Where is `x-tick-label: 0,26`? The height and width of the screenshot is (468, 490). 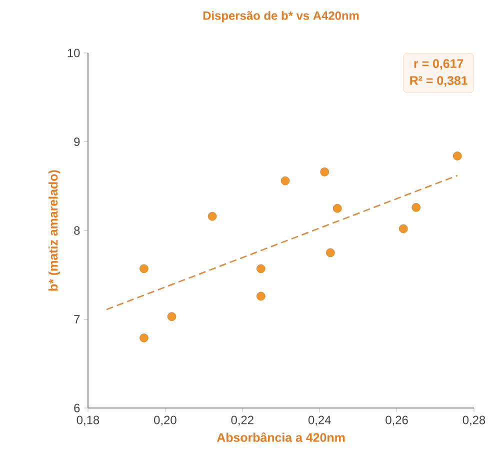
x-tick-label: 0,26 is located at coordinates (397, 421).